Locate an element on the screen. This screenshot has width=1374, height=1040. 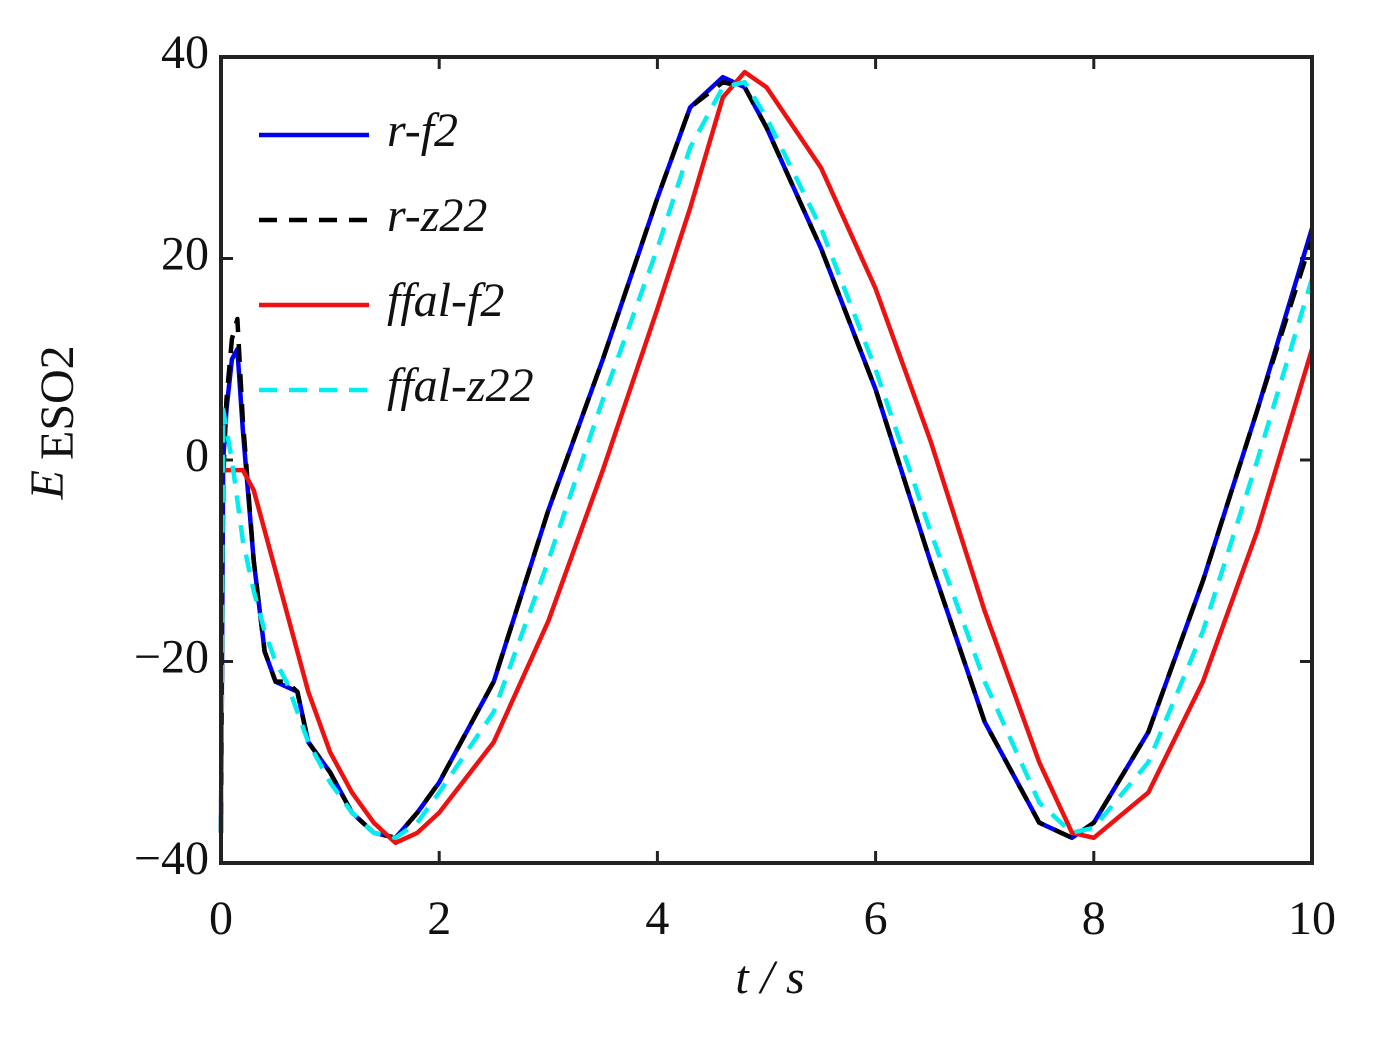
y-tick-label: −40 is located at coordinates (171, 858).